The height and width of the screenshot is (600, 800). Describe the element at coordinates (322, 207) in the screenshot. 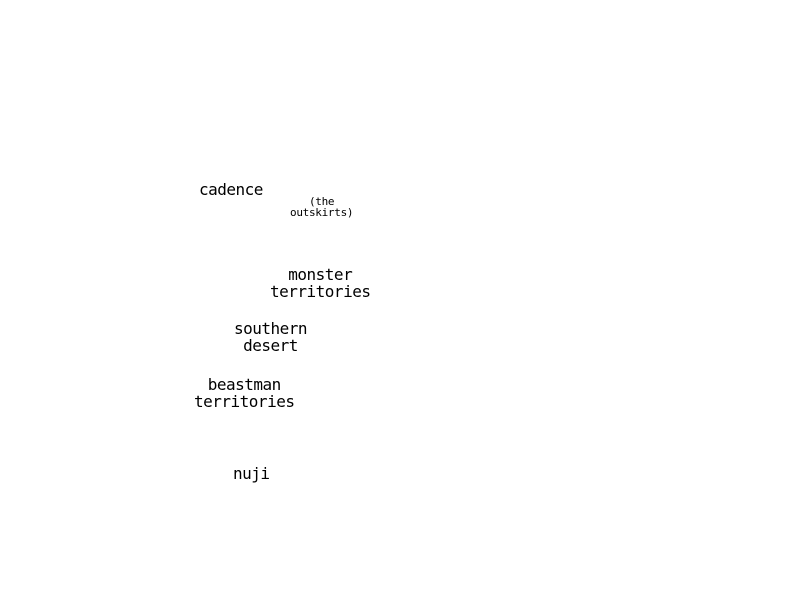

I see `region-label-outskirts: (the outskirts)` at that location.